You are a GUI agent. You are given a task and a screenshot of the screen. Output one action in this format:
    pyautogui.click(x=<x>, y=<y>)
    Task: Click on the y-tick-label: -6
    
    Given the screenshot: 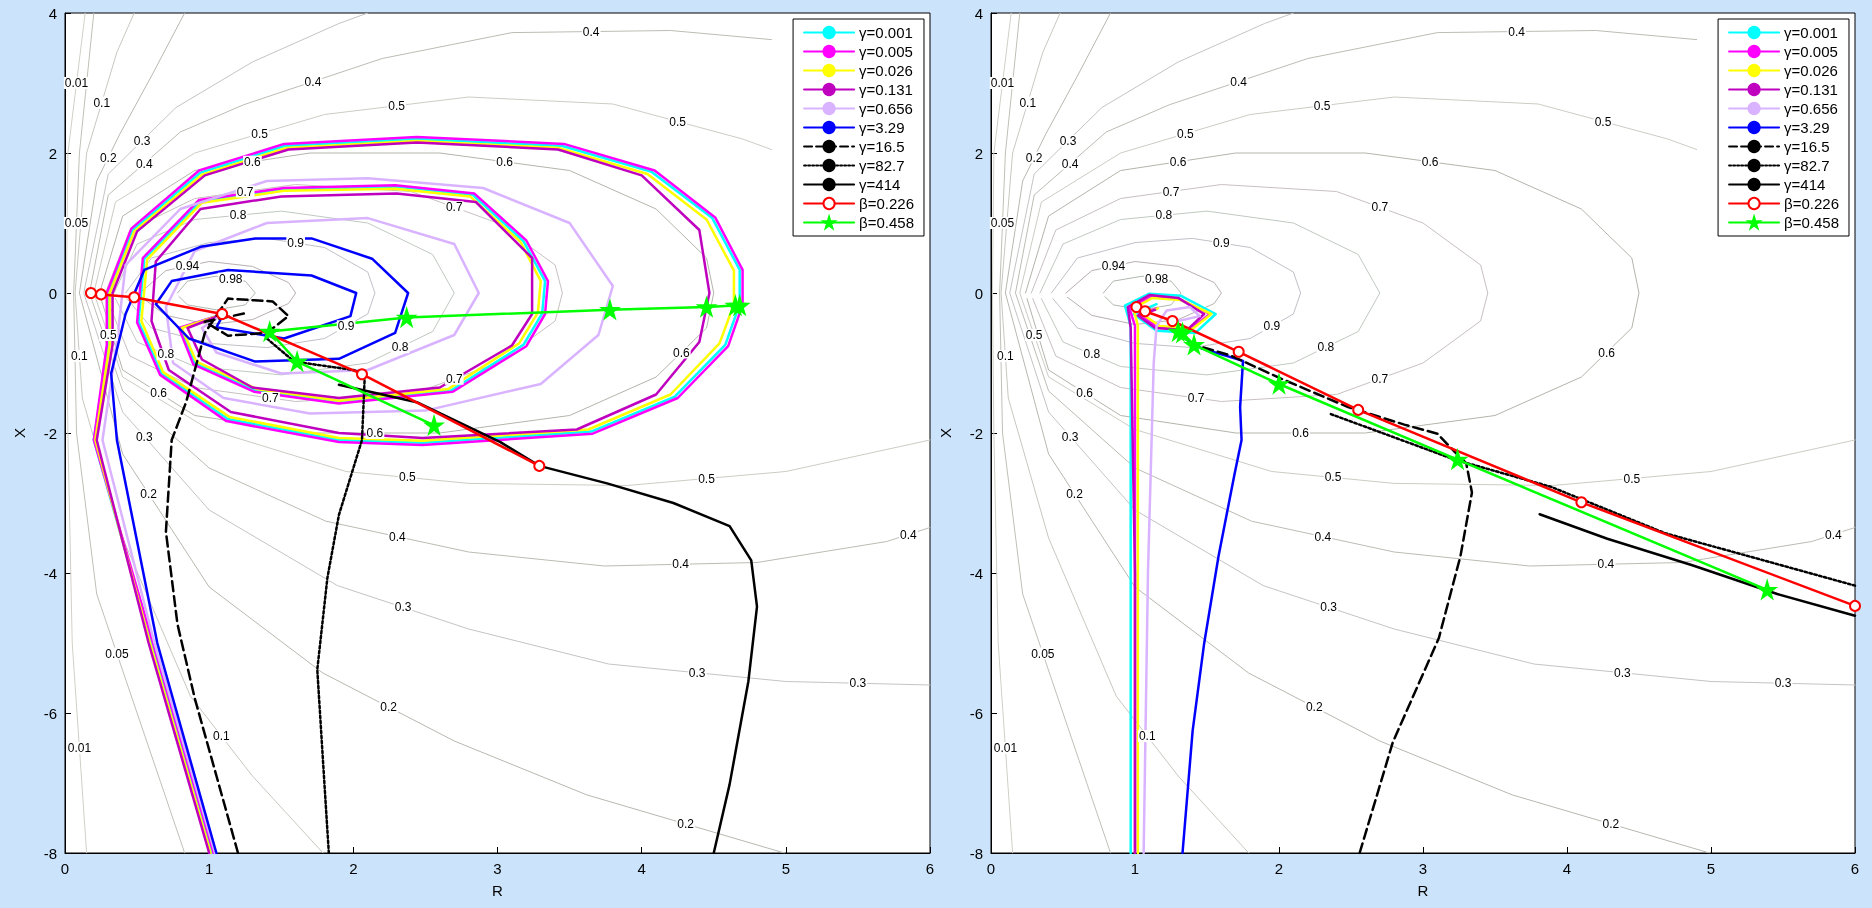 What is the action you would take?
    pyautogui.click(x=976, y=713)
    